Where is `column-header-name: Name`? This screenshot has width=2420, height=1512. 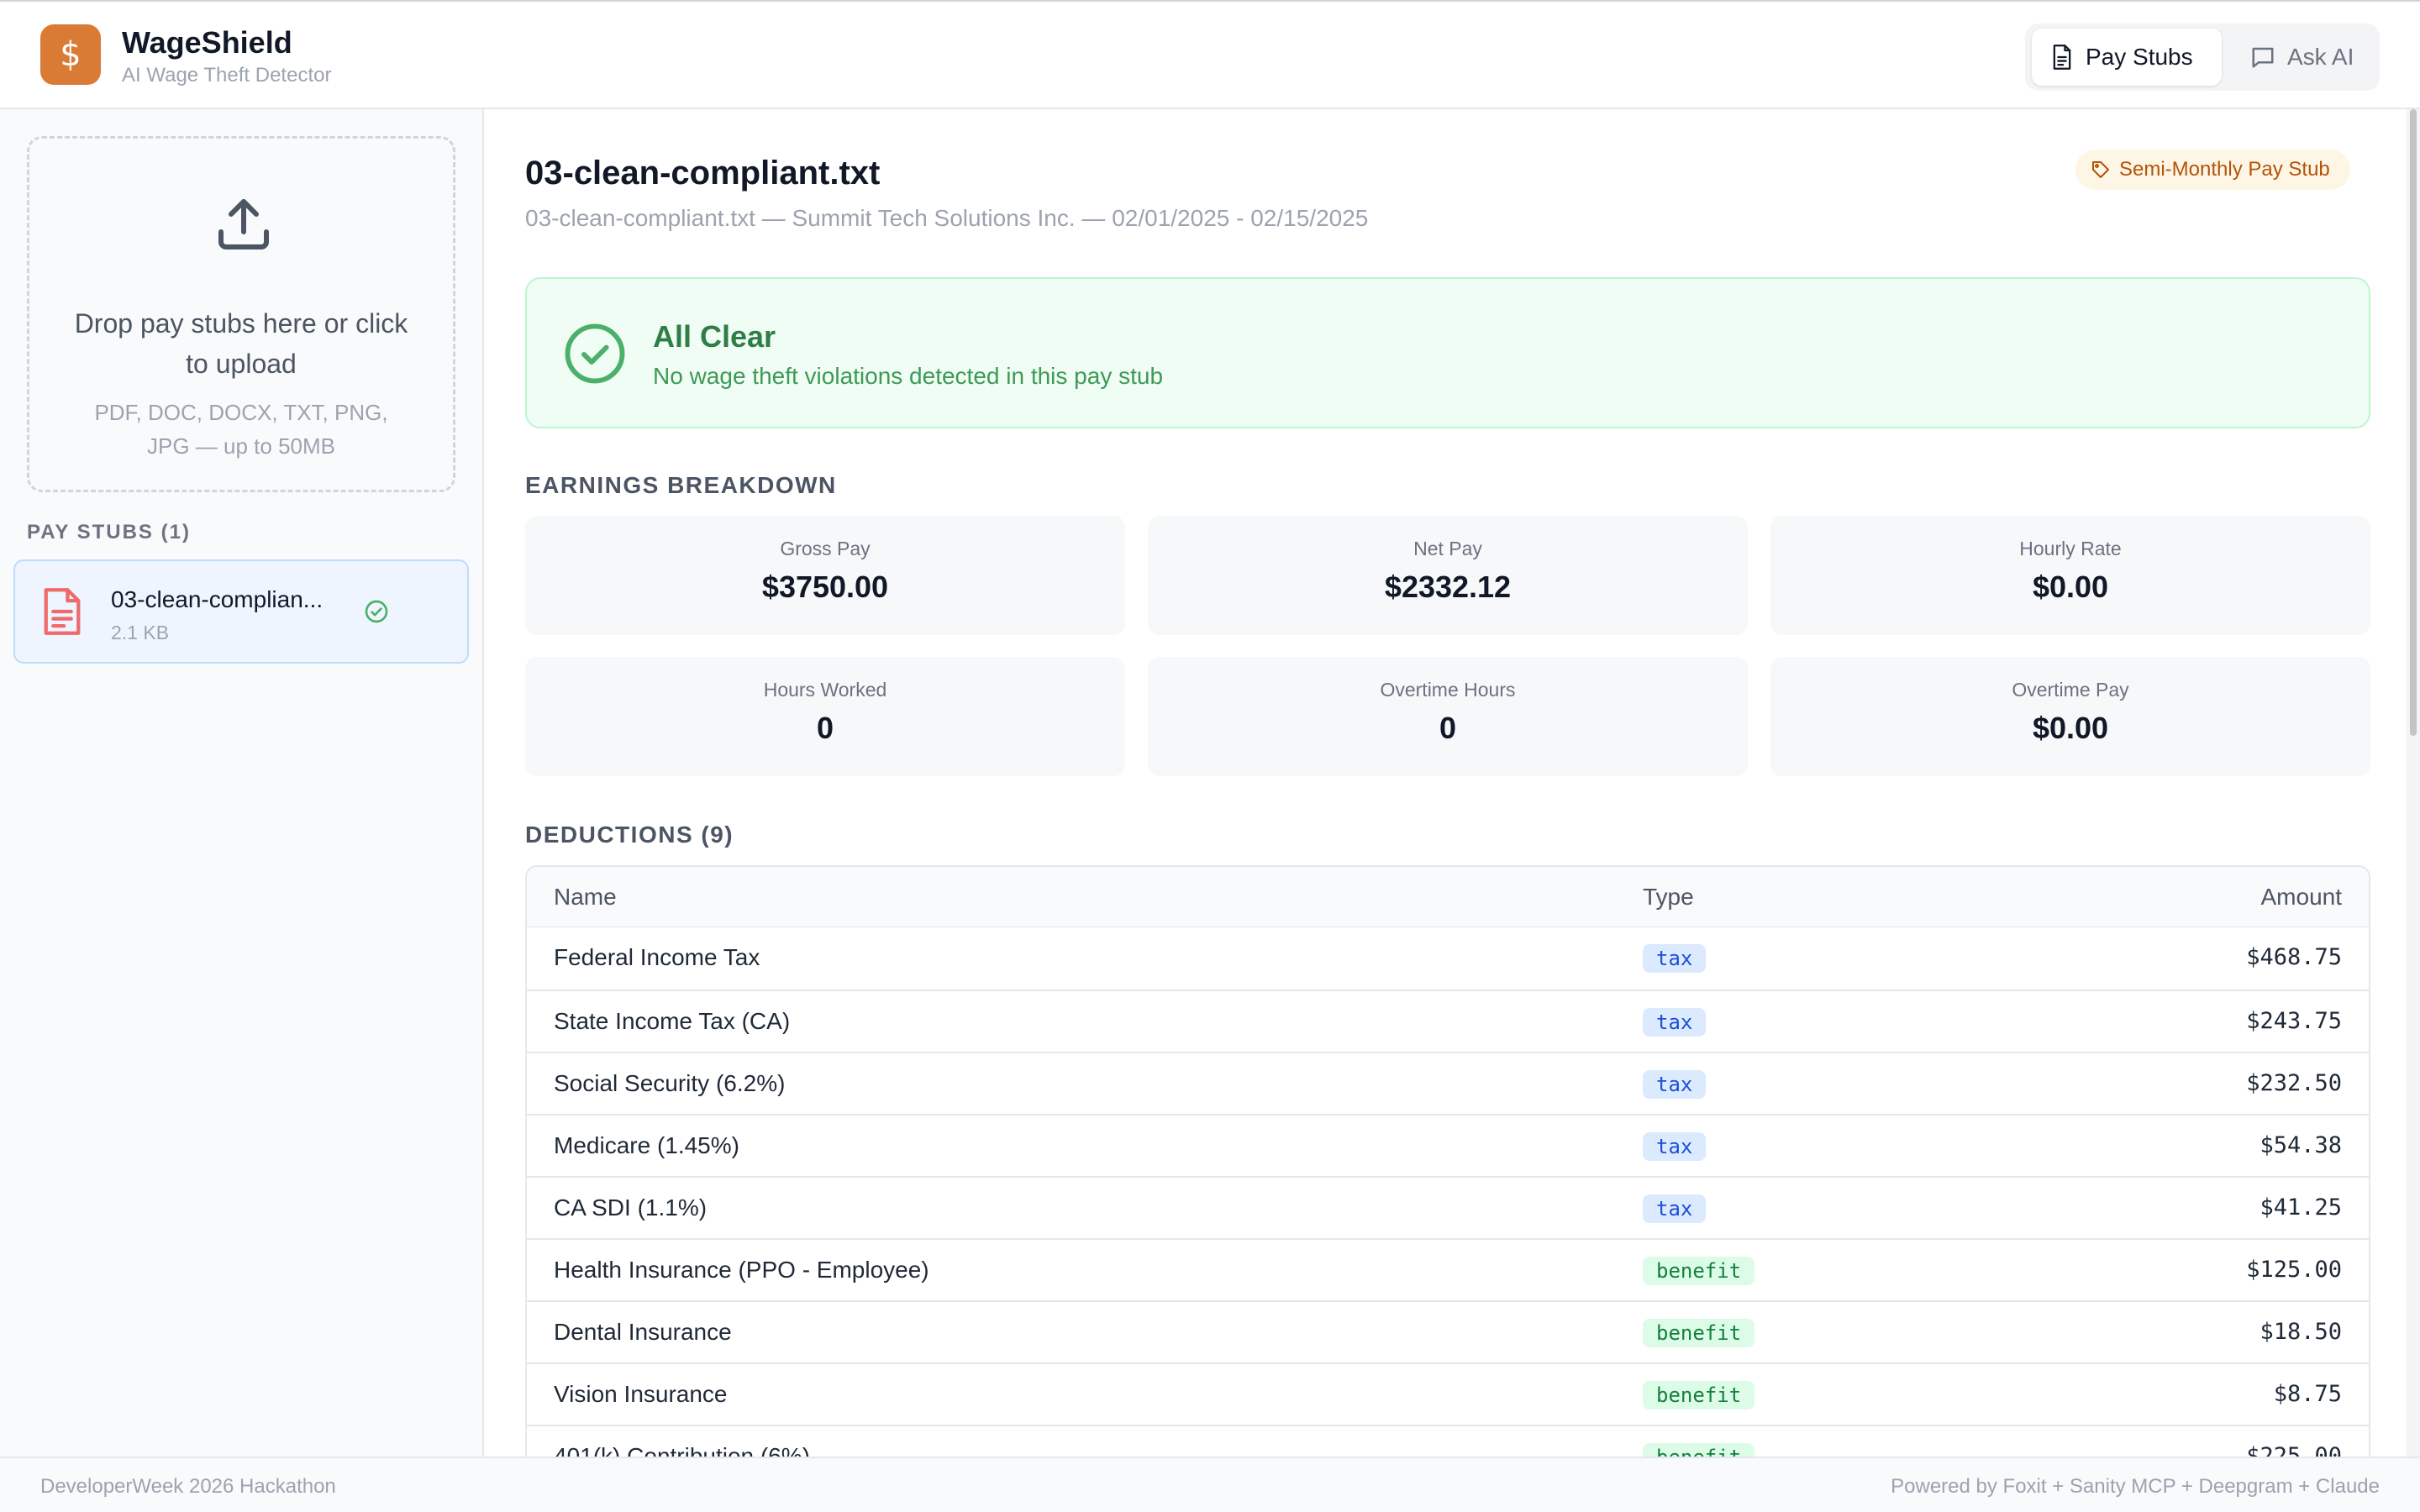 column-header-name: Name is located at coordinates (585, 897).